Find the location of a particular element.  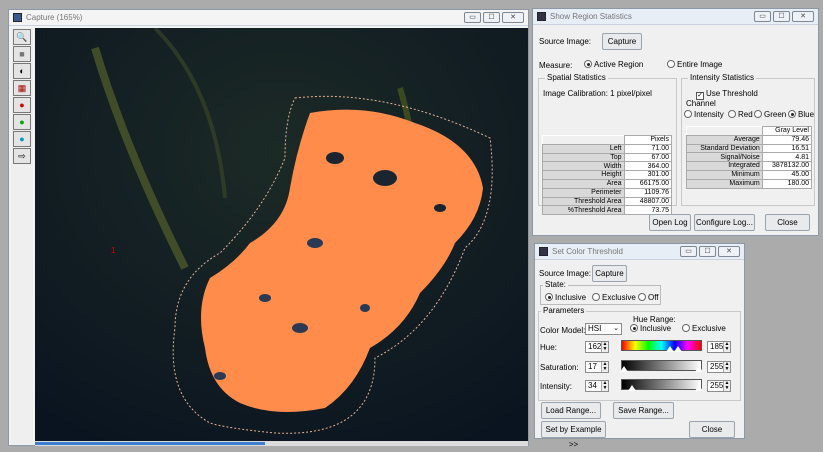

channel-blue-radio: Blue is located at coordinates (801, 114).